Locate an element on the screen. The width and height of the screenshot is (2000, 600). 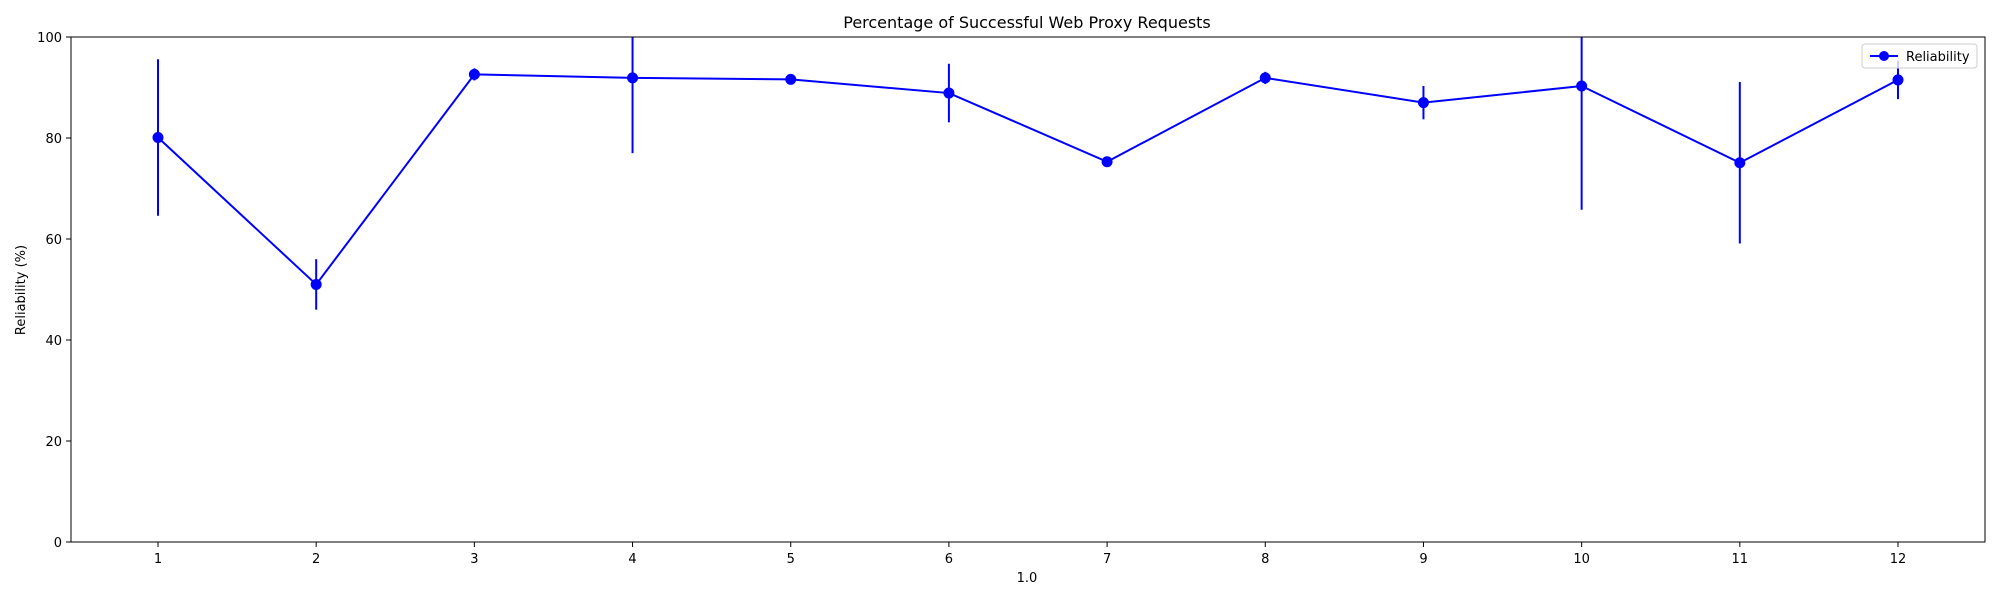
y-tick-label: 100 is located at coordinates (49, 38).